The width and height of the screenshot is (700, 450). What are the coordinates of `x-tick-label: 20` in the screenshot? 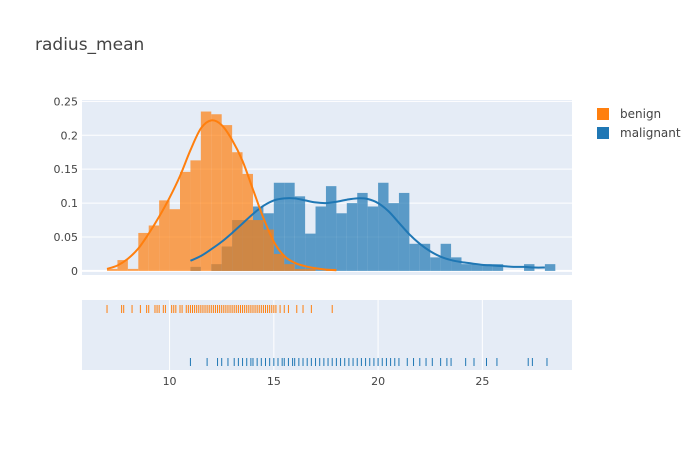 It's located at (378, 381).